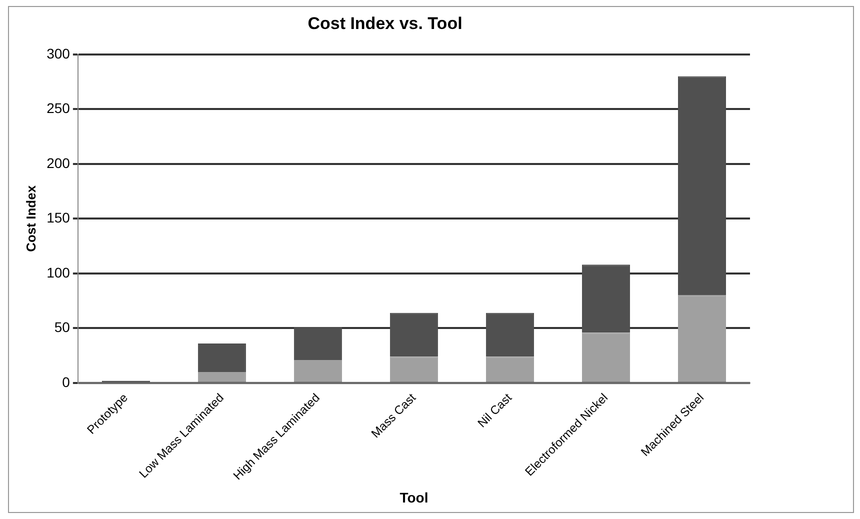 The width and height of the screenshot is (860, 519). What do you see at coordinates (58, 218) in the screenshot?
I see `y-tick-label: 150` at bounding box center [58, 218].